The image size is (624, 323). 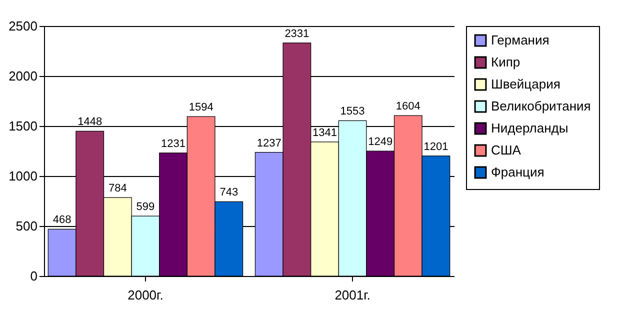 I want to click on legend-label: США, so click(x=506, y=150).